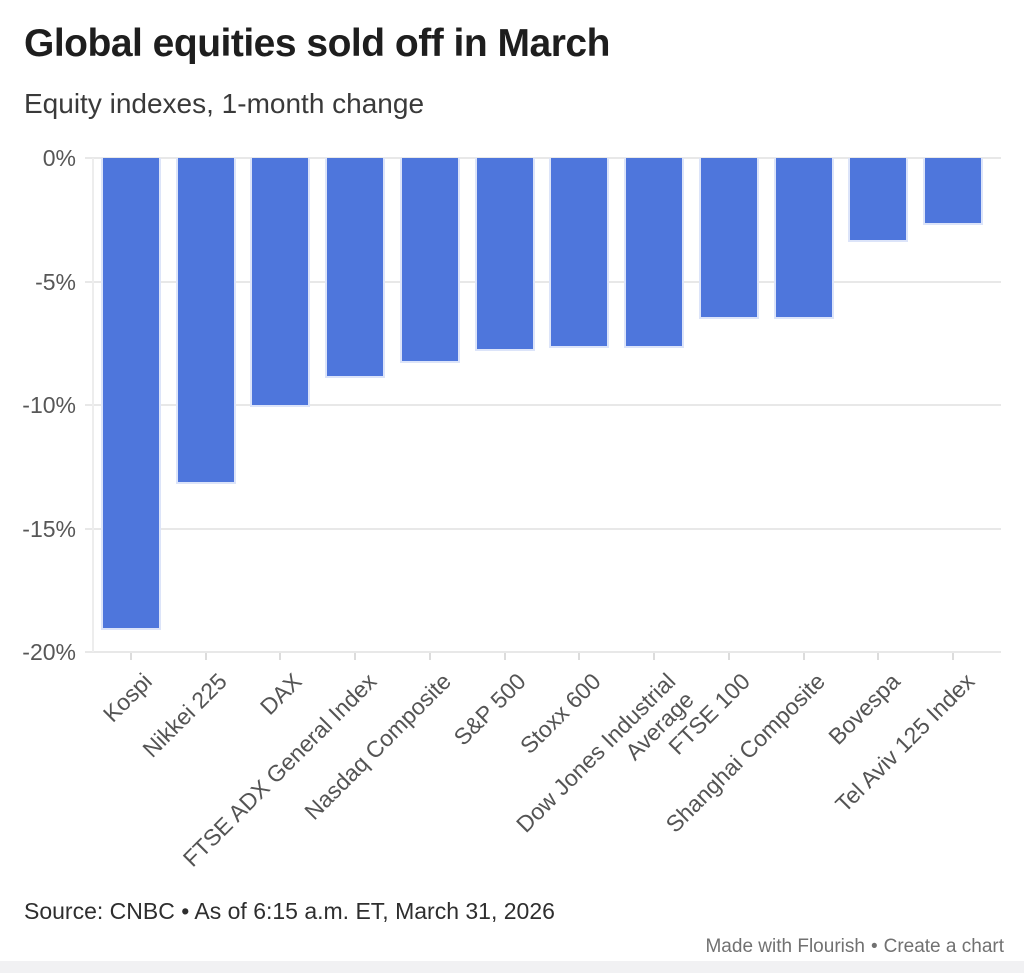 The image size is (1024, 973). What do you see at coordinates (543, 652) in the screenshot?
I see `gridline--20%` at bounding box center [543, 652].